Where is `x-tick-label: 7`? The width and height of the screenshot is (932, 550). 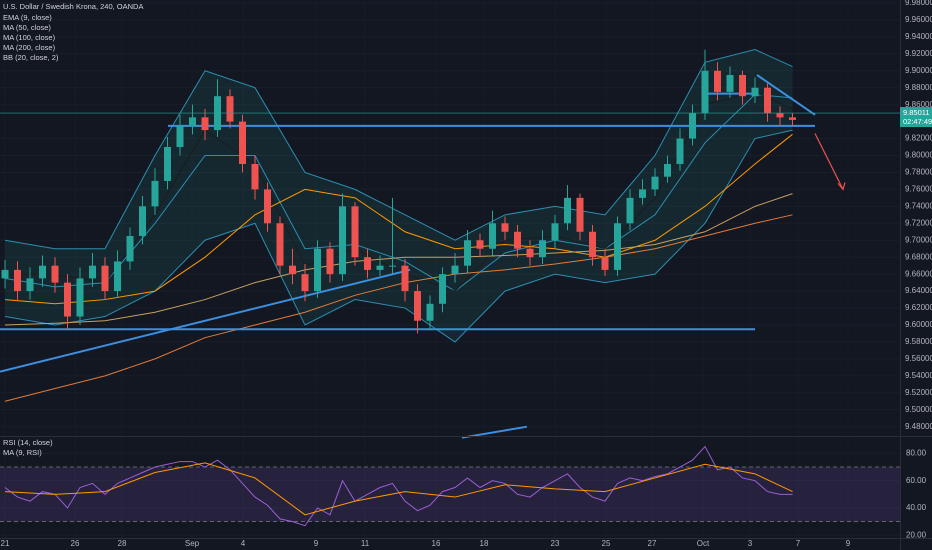
x-tick-label: 7 is located at coordinates (798, 543).